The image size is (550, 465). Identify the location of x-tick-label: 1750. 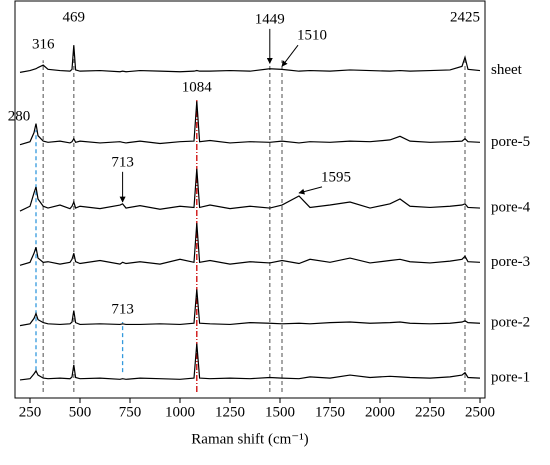
(330, 412).